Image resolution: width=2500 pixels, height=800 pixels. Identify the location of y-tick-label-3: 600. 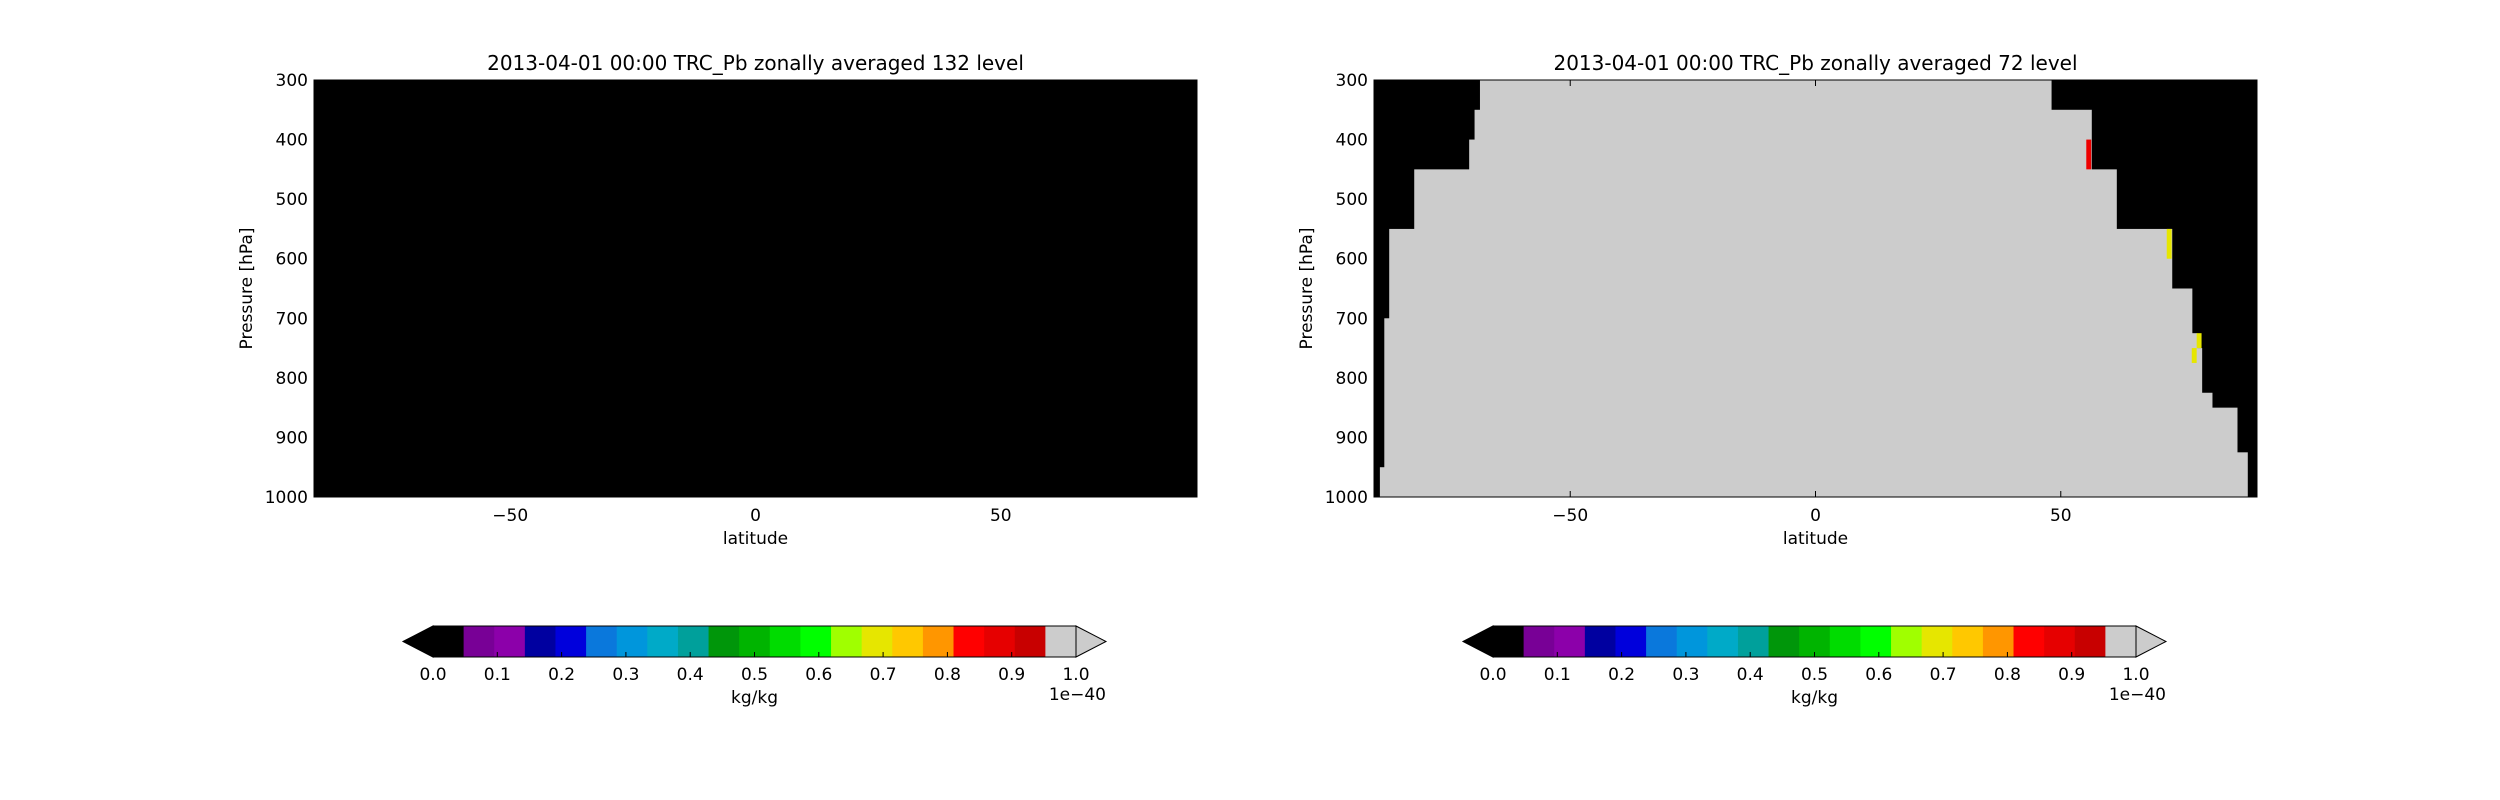
(1352, 260).